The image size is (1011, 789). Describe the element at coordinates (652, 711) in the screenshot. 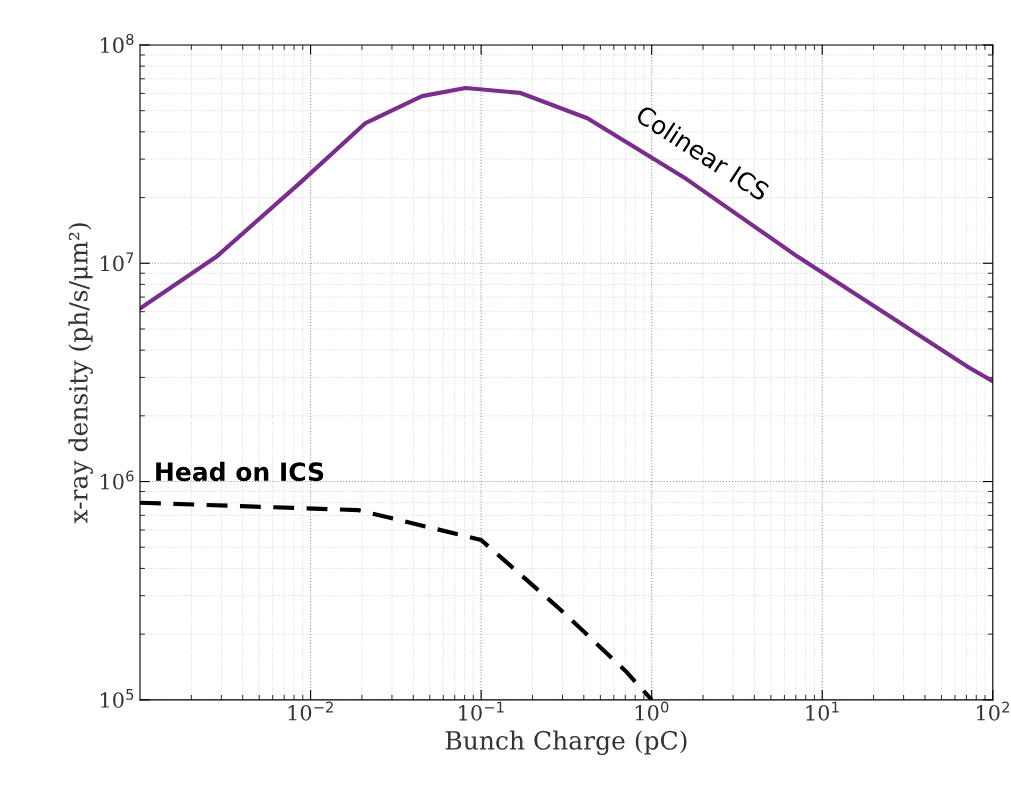

I see `x-tick-label: 10$^{0}$` at that location.